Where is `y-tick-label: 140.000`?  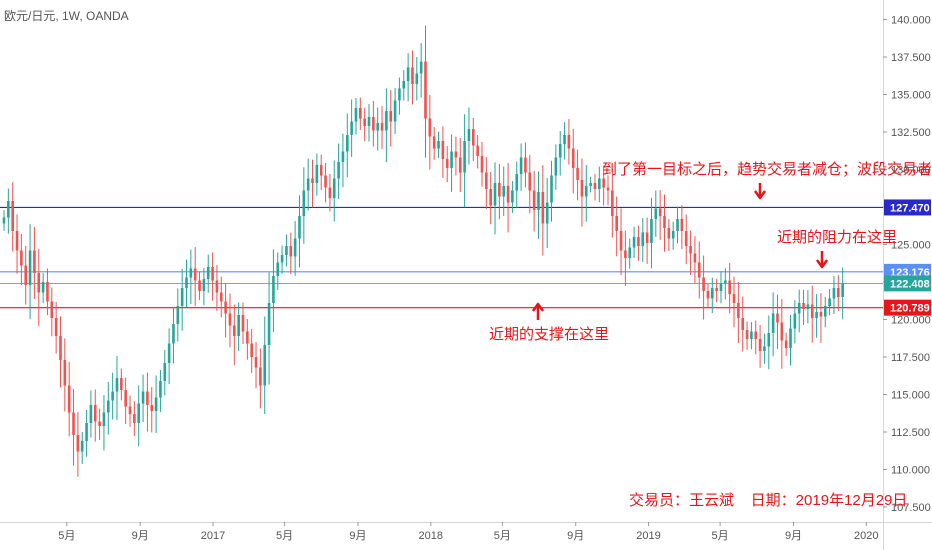
y-tick-label: 140.000 is located at coordinates (911, 21).